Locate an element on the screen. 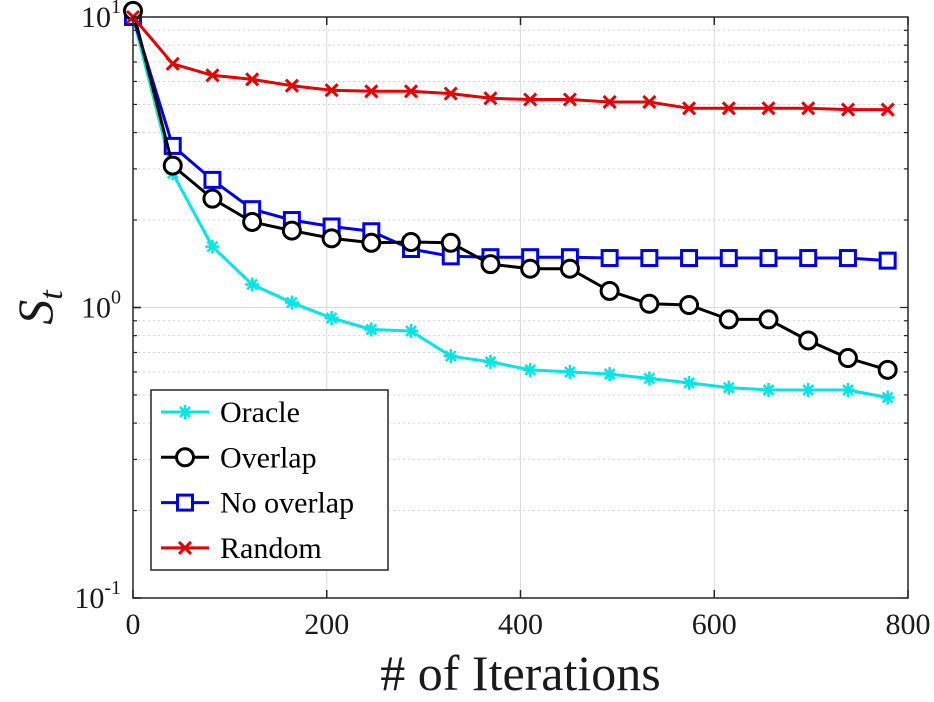 Image resolution: width=934 pixels, height=702 pixels. legend-label: Random is located at coordinates (271, 548).